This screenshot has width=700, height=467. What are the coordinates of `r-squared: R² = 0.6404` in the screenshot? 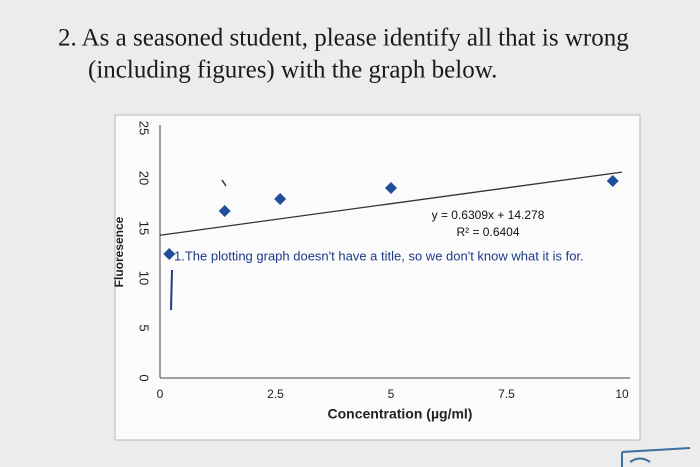 It's located at (487, 232).